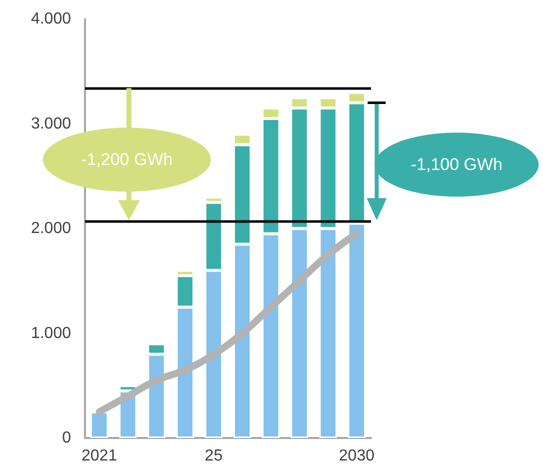 This screenshot has width=543, height=473. I want to click on y-tick-label: 1.000, so click(51, 333).